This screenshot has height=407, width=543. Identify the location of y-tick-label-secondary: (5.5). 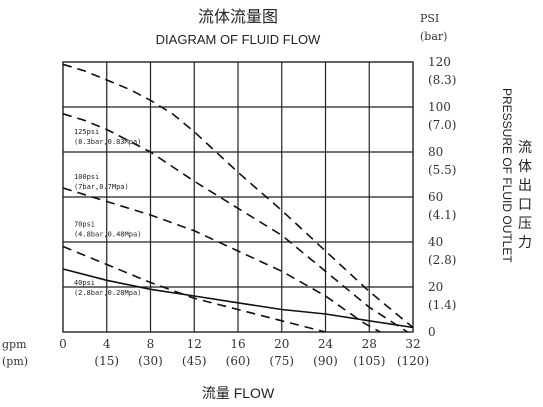
(442, 170).